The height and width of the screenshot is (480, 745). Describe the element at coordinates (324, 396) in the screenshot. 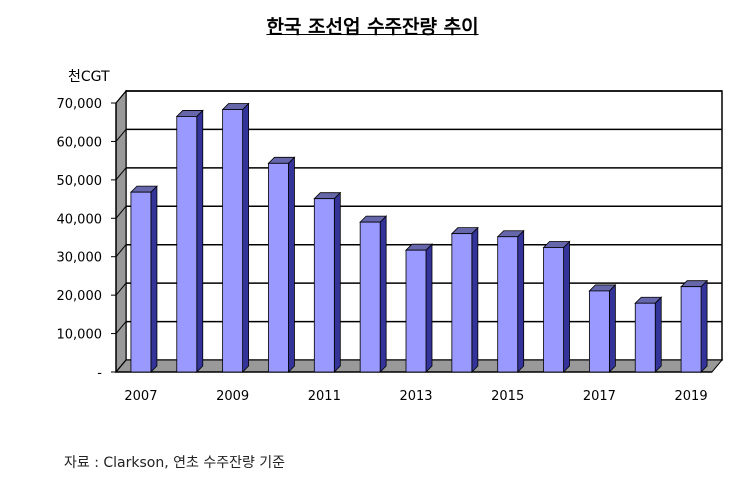

I see `x-tick-label: 2011` at that location.